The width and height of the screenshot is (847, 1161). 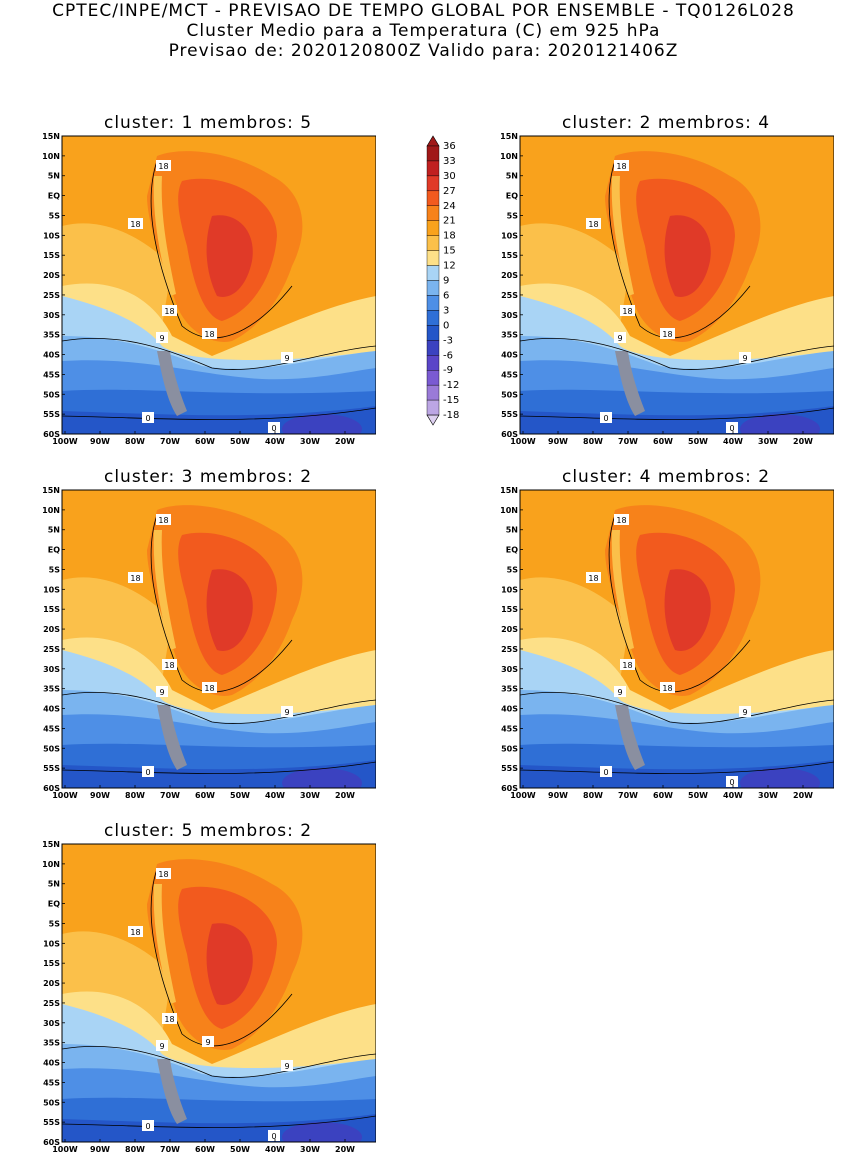 What do you see at coordinates (666, 123) in the screenshot?
I see `panel-title: cluster: 2 membros: 4` at bounding box center [666, 123].